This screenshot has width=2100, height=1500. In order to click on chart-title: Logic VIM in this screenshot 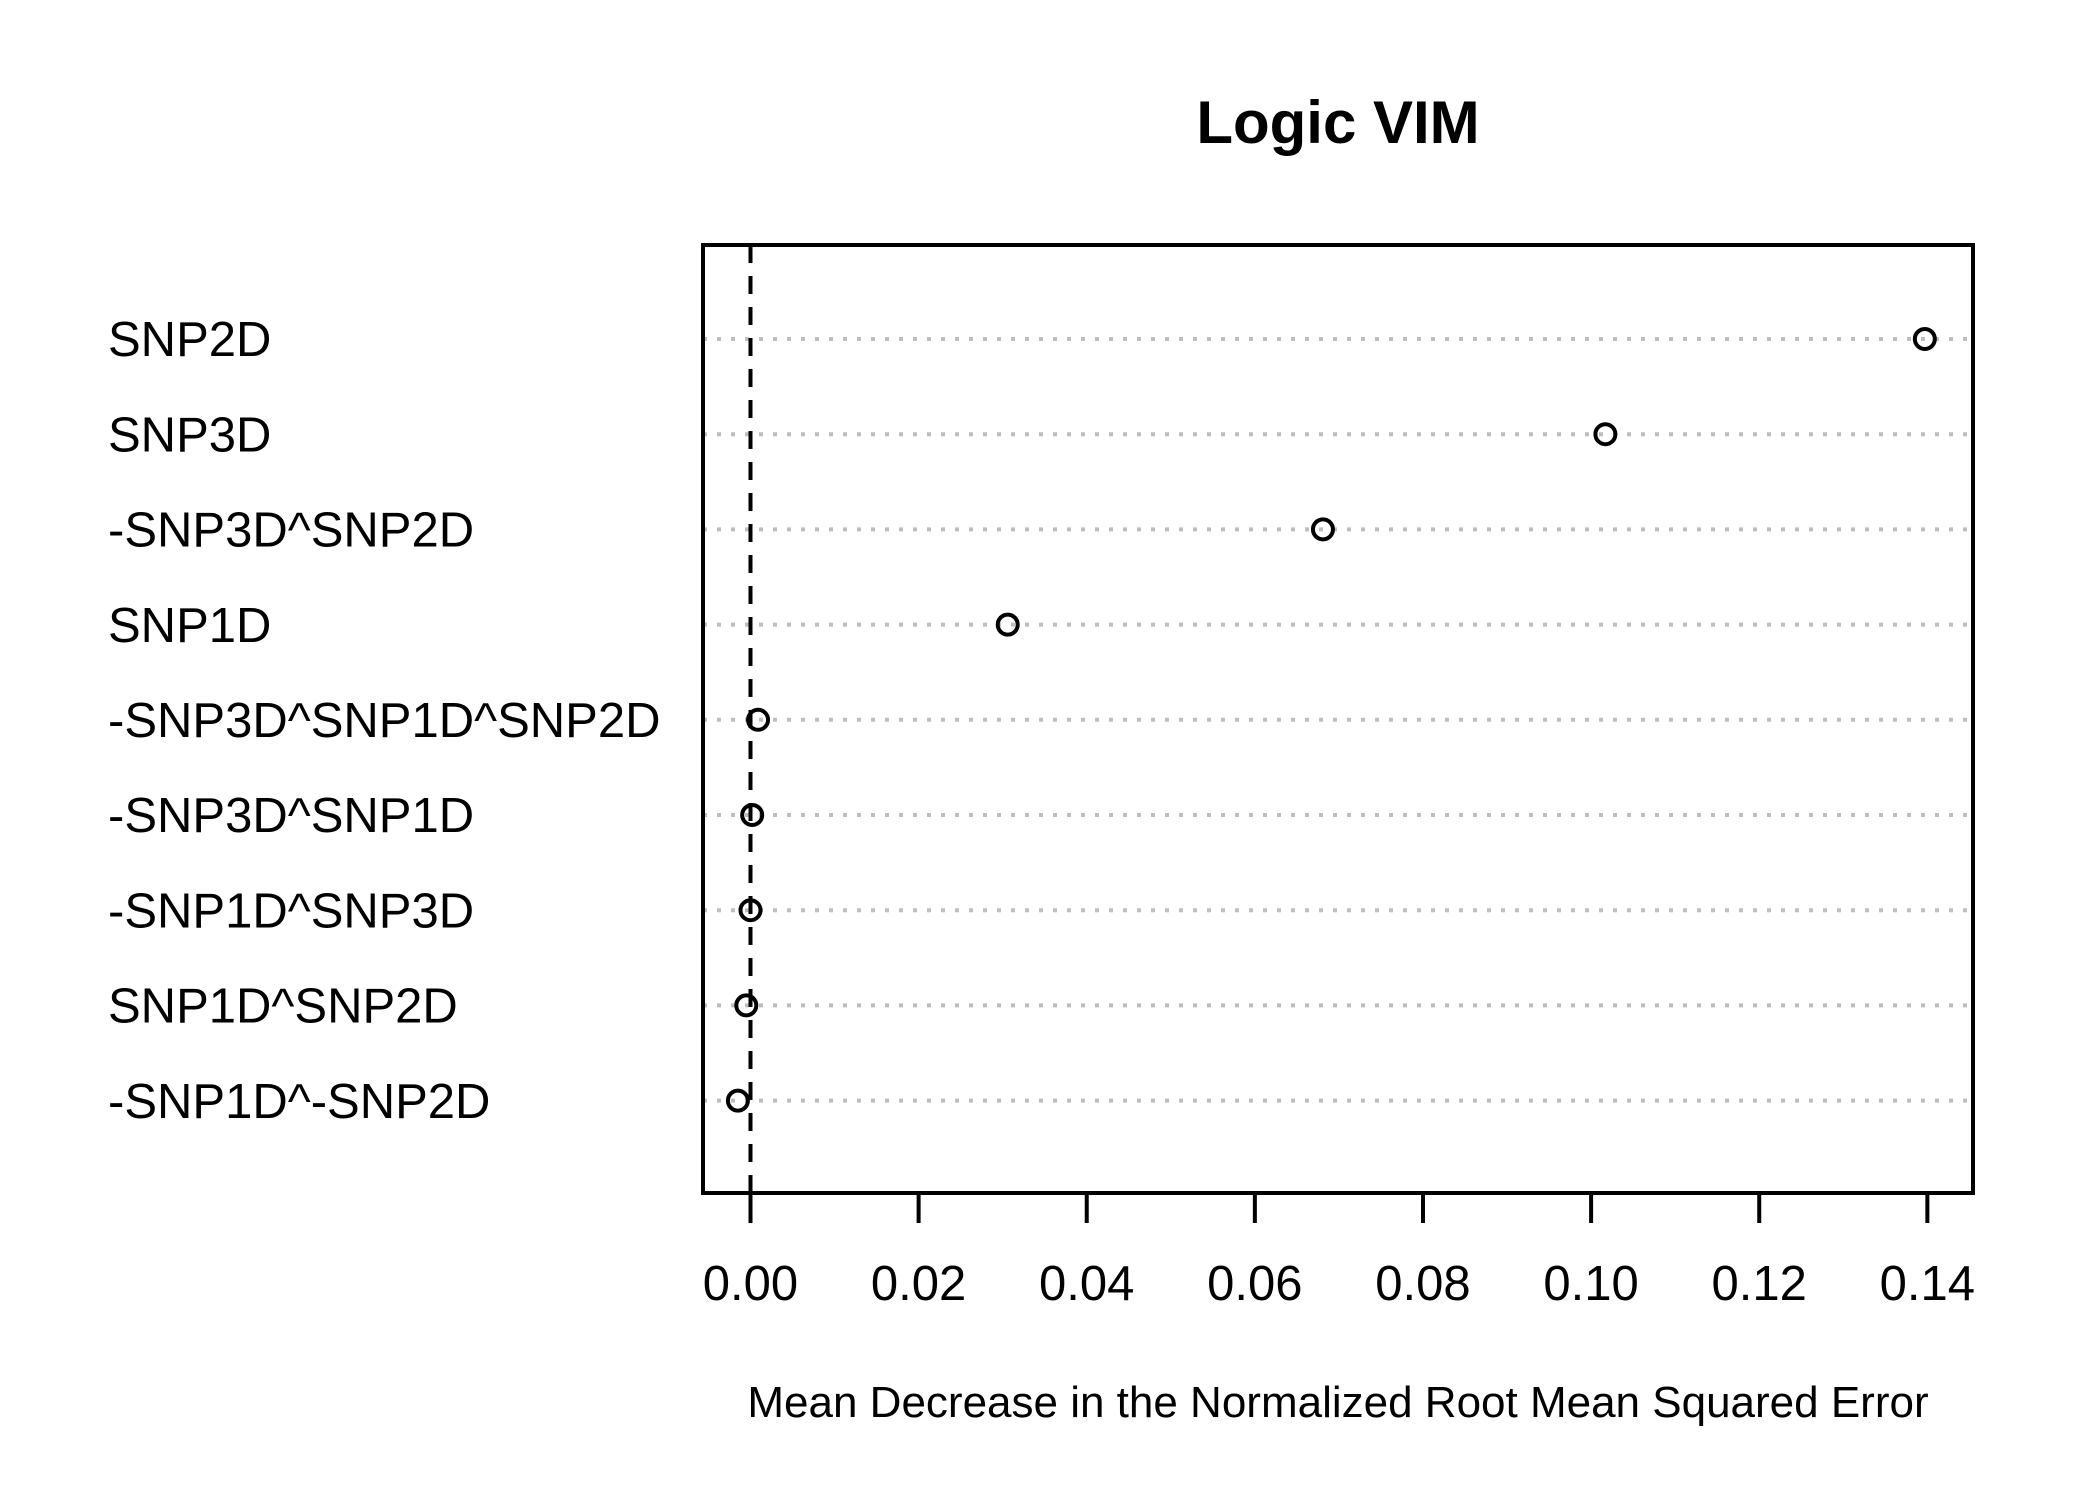, I will do `click(1338, 122)`.